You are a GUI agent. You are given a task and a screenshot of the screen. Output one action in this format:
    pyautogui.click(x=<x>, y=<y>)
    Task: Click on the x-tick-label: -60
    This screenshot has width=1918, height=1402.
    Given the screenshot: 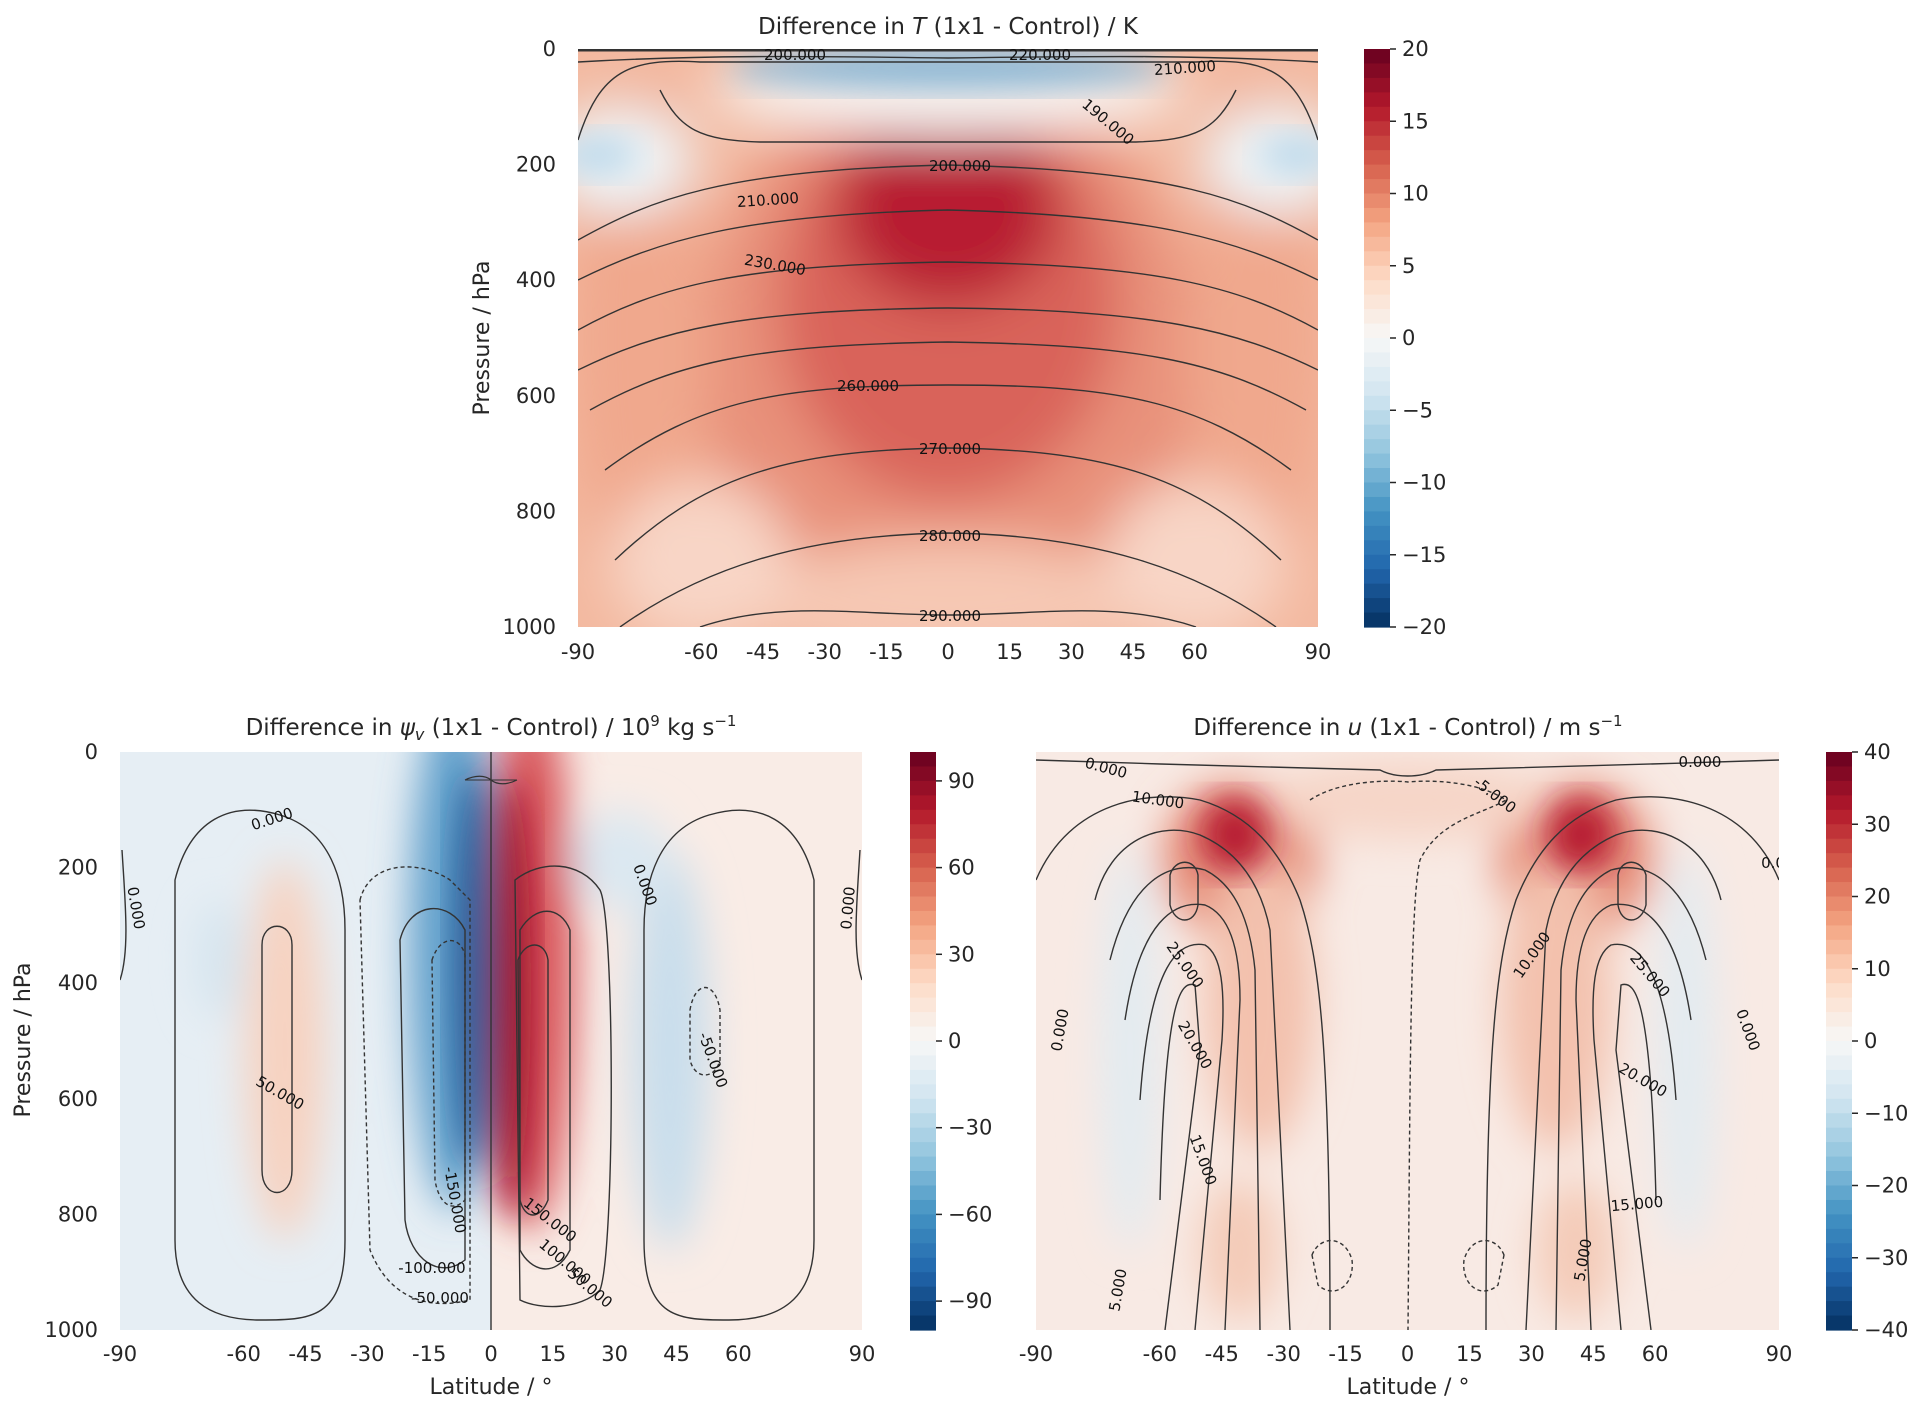 What is the action you would take?
    pyautogui.click(x=701, y=652)
    